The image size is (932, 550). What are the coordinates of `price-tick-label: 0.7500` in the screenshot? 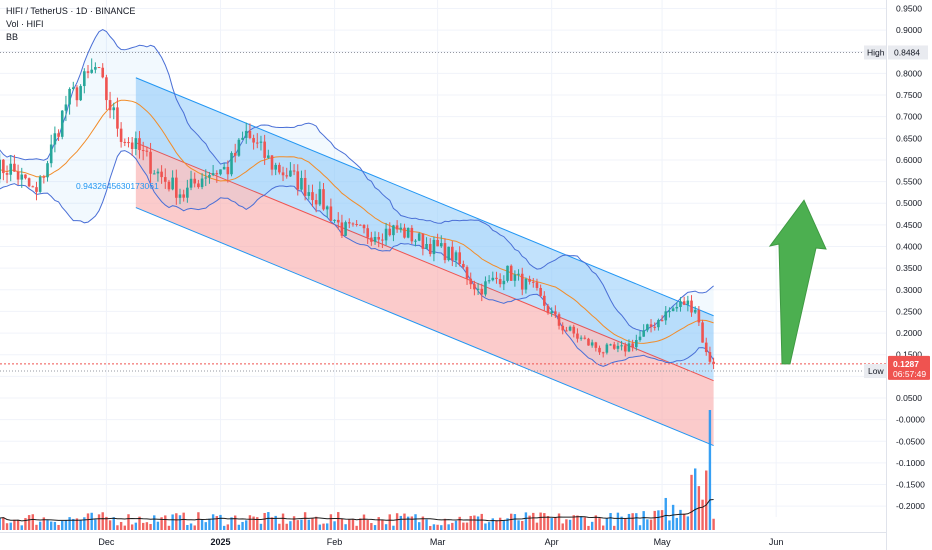 It's located at (909, 95).